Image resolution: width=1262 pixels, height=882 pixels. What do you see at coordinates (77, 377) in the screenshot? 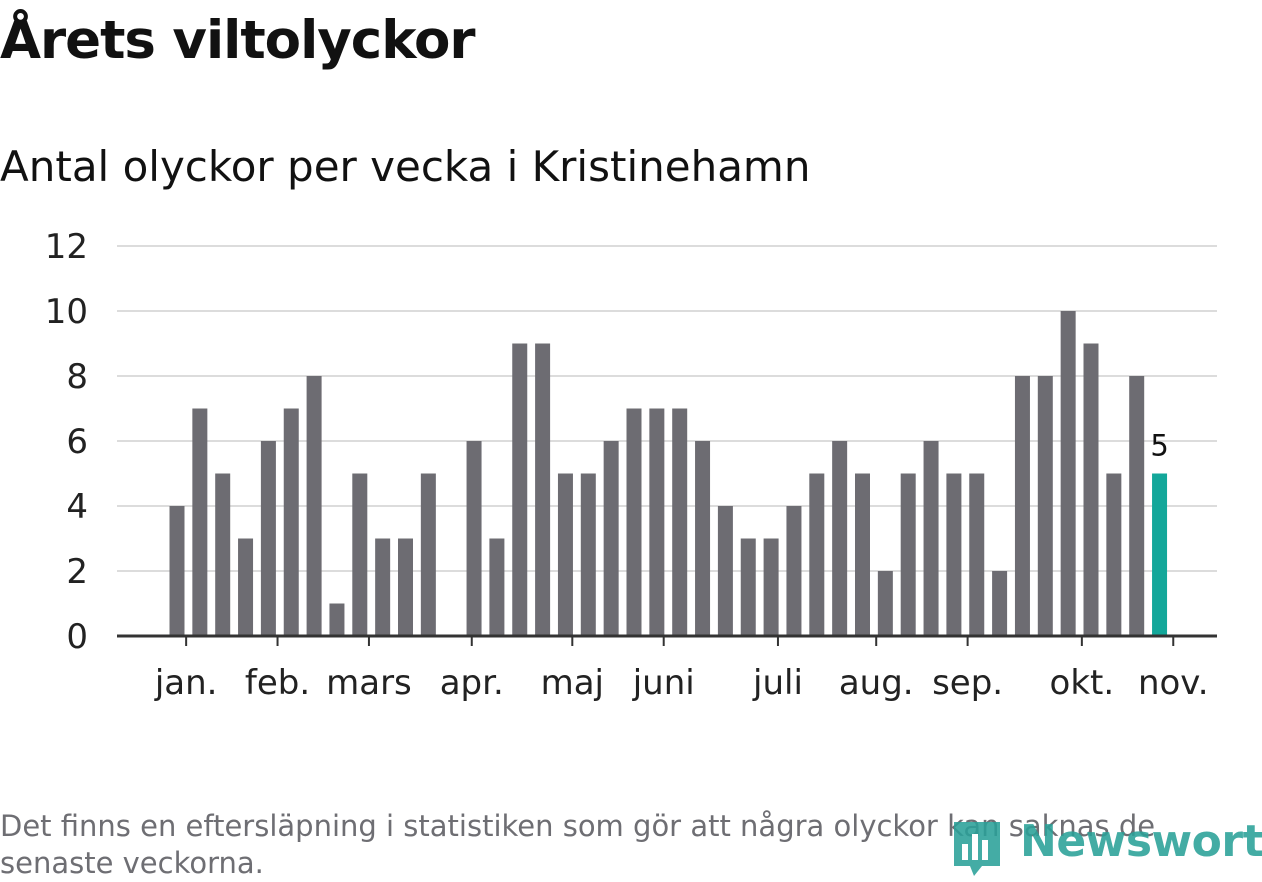
I see `y-tick-label: 8` at bounding box center [77, 377].